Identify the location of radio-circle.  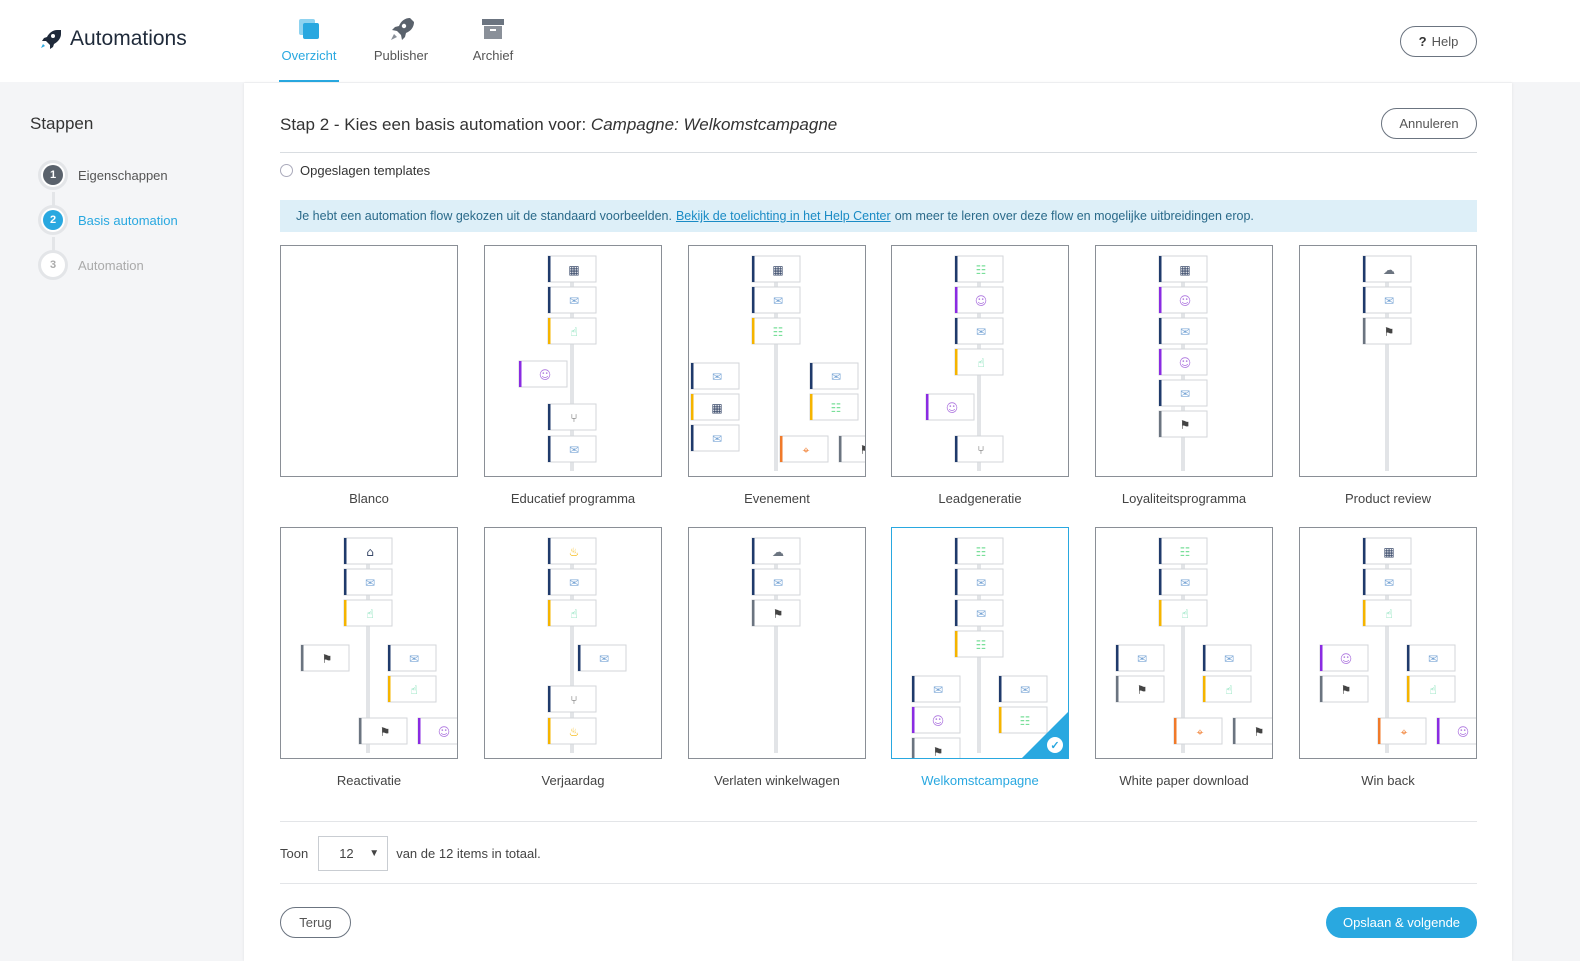
(286, 170).